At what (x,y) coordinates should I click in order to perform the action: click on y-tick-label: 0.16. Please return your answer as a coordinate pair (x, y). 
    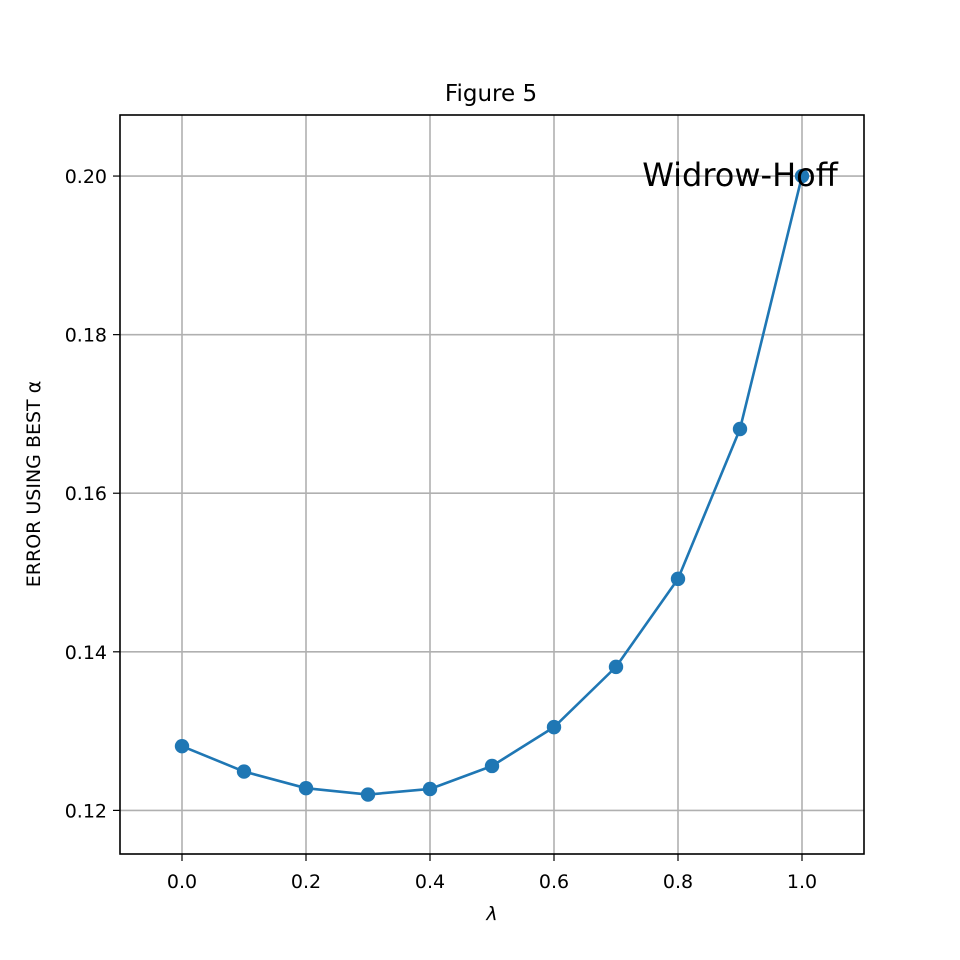
    Looking at the image, I should click on (86, 494).